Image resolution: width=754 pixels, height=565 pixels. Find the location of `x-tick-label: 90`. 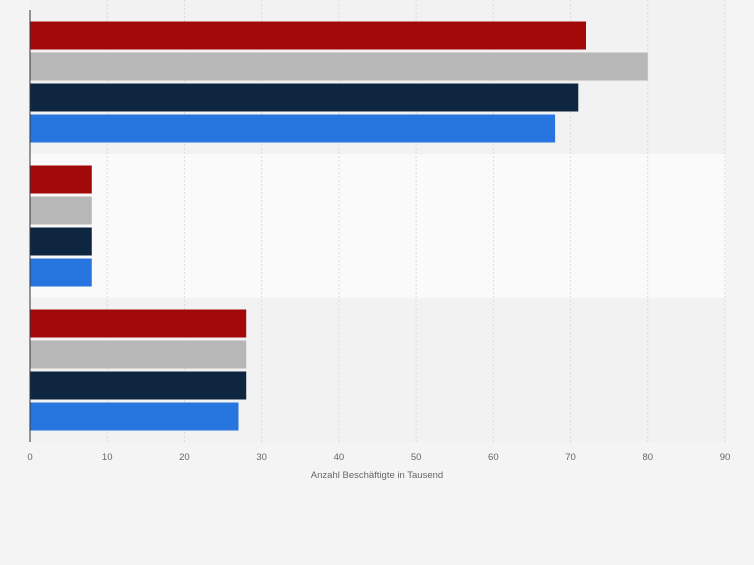

x-tick-label: 90 is located at coordinates (725, 457).